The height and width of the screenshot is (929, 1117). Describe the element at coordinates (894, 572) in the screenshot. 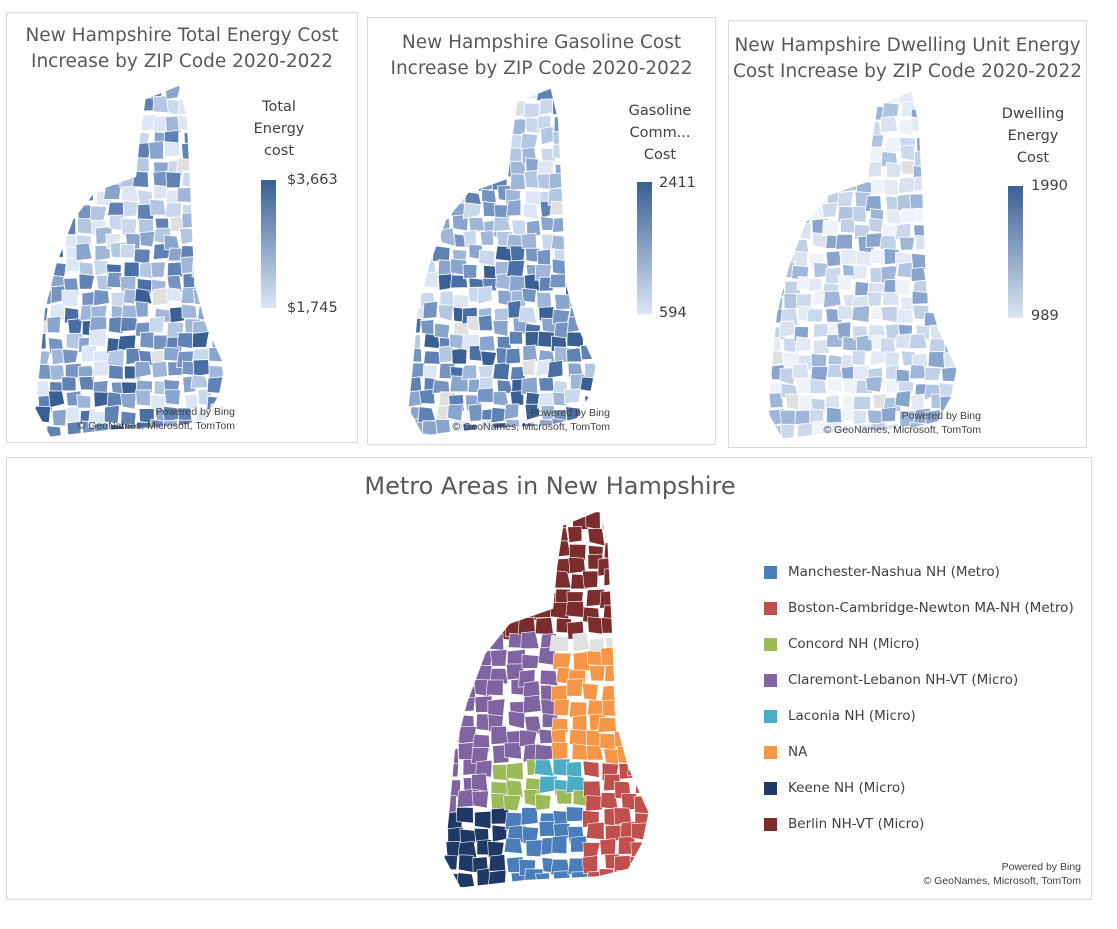

I see `legend-label: Manchester-Nashua NH (Metro)` at that location.